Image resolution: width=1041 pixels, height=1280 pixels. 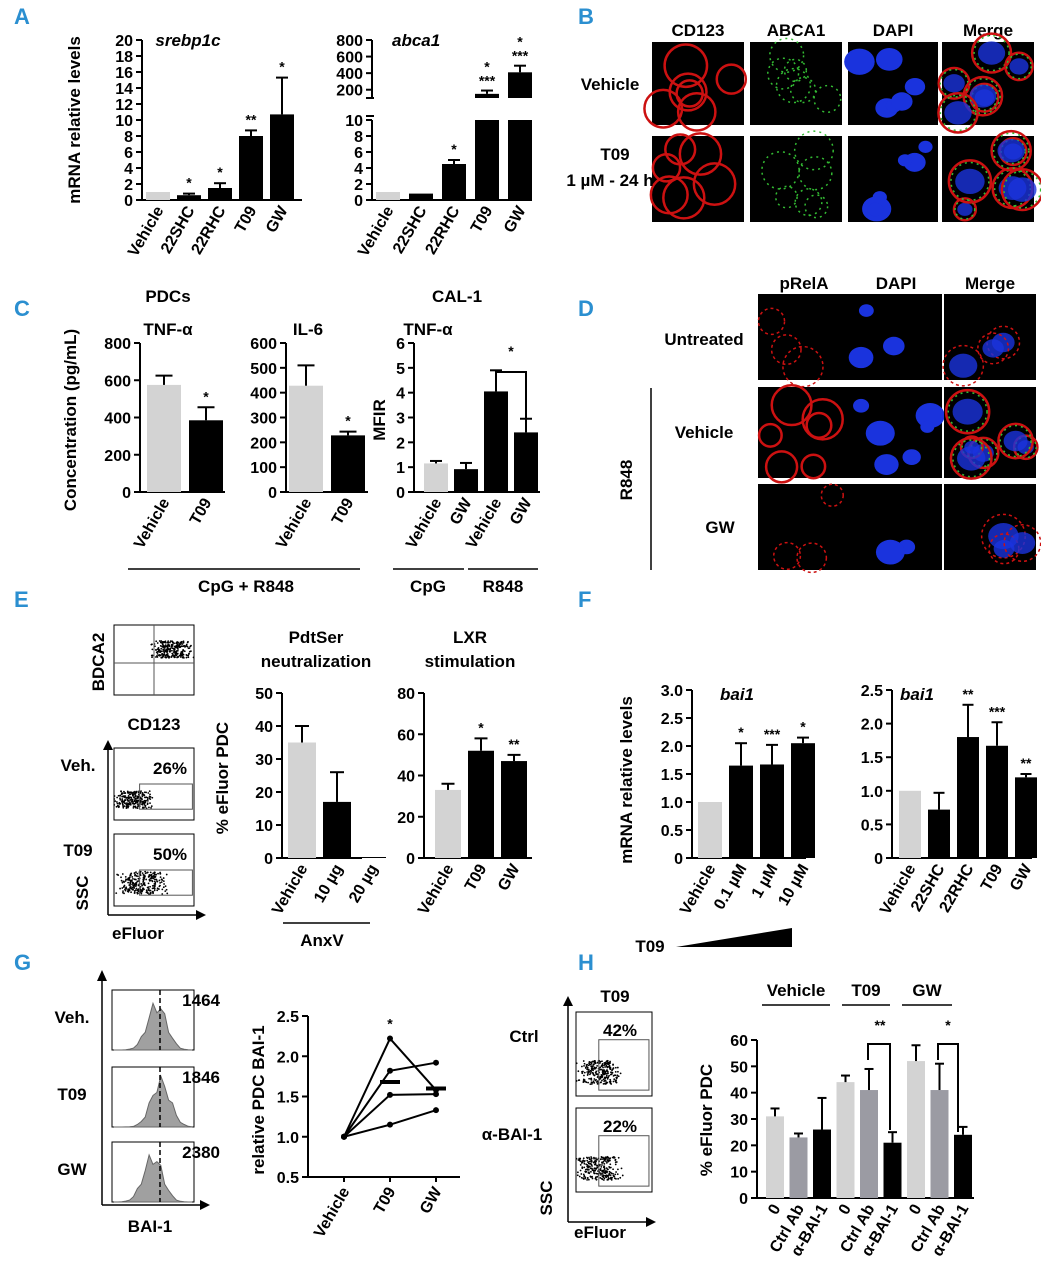 I want to click on y-tick-label: 12, so click(x=124, y=105).